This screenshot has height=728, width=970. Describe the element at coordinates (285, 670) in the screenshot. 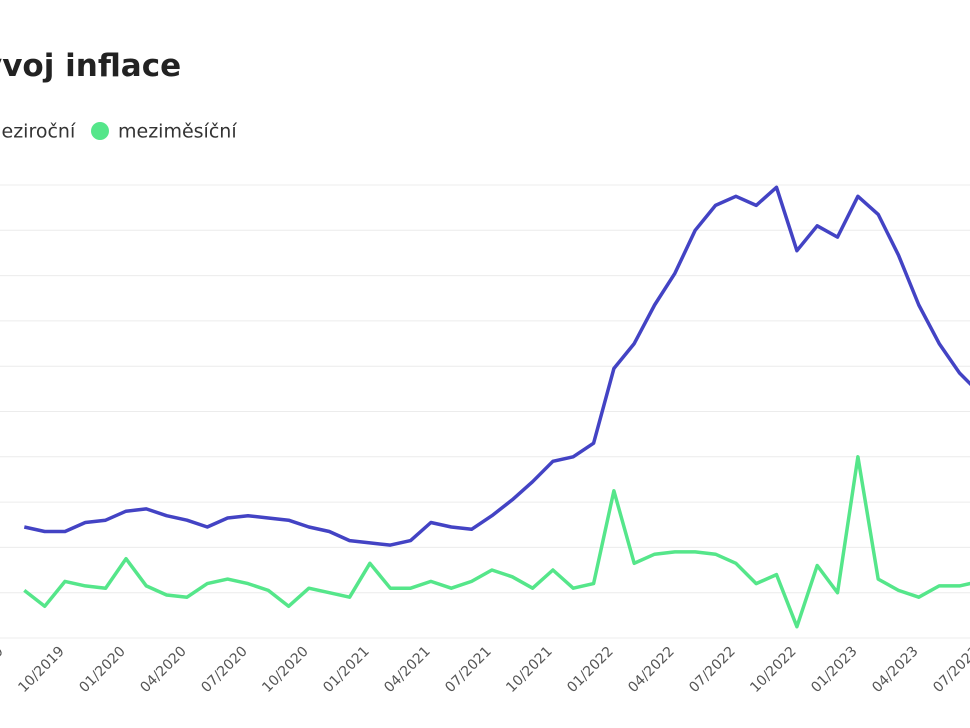

I see `x-tick-label: 10/2020` at that location.